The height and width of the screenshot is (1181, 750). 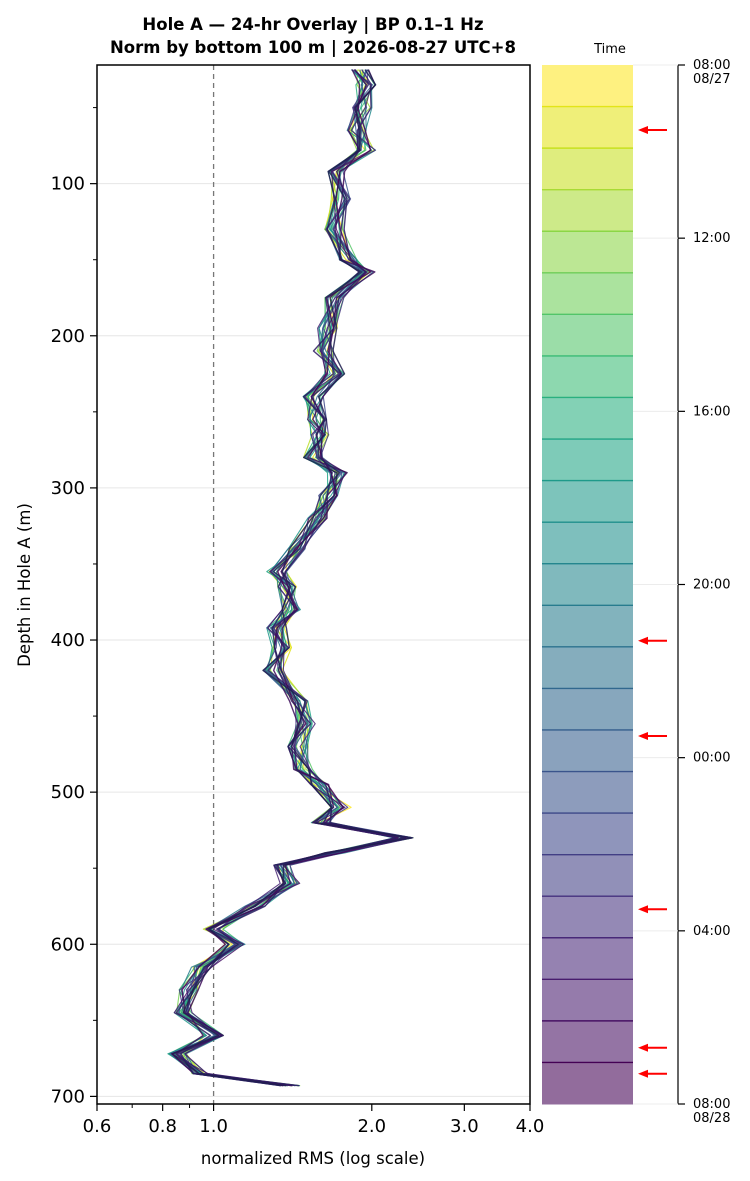 I want to click on y-tick-label: 200, so click(x=68, y=336).